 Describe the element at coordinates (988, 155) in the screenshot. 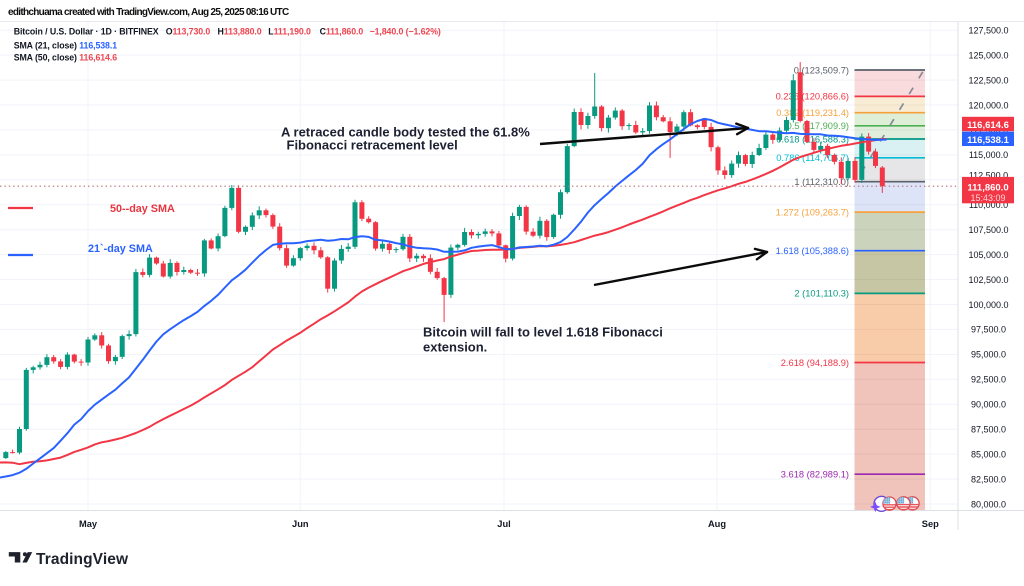

I see `svg-text: 115,000.0` at that location.